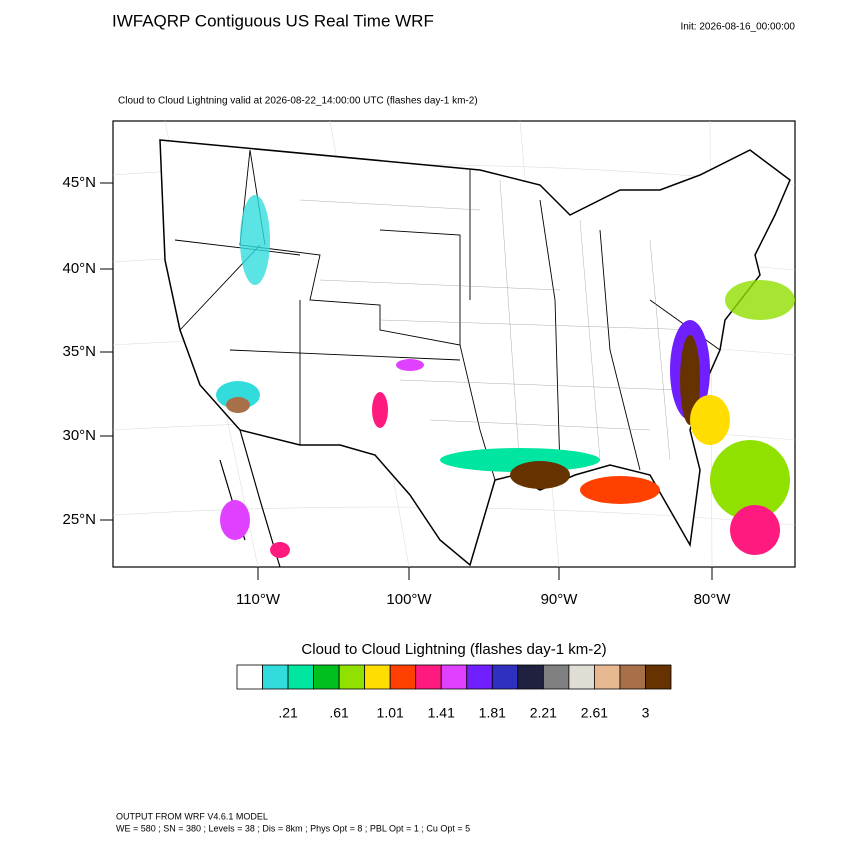 The width and height of the screenshot is (850, 855). What do you see at coordinates (79, 268) in the screenshot?
I see `lat-label: 40°N` at bounding box center [79, 268].